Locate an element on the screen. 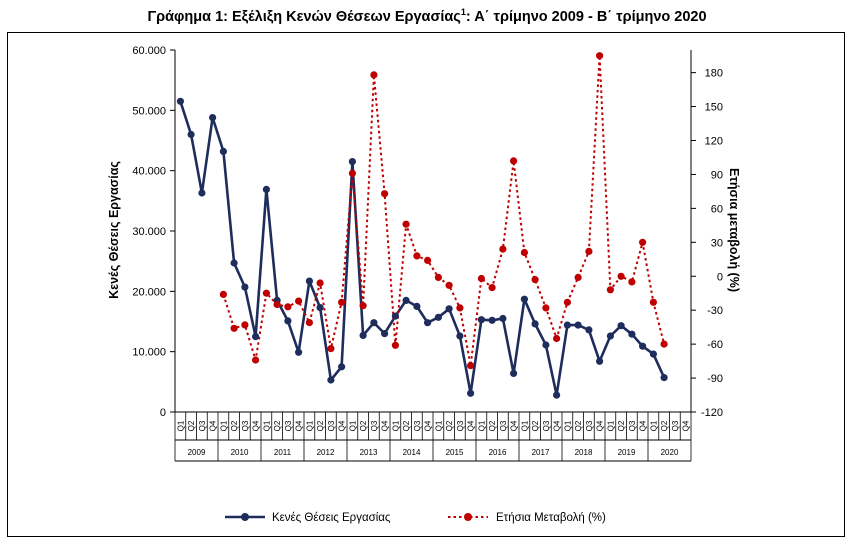  y2-tick-label: 150 is located at coordinates (714, 108).